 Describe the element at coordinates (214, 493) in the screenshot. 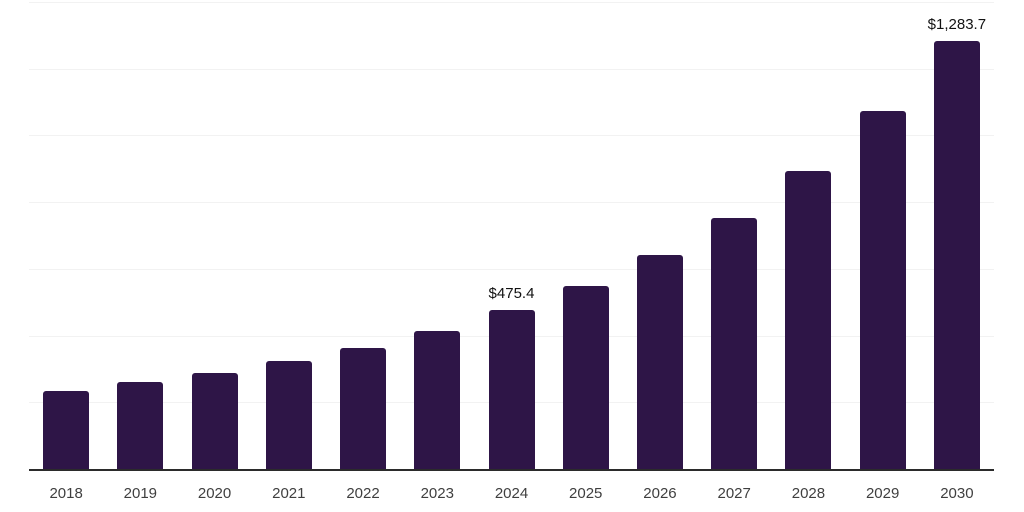

I see `x-tick-label-2020: 2020` at that location.